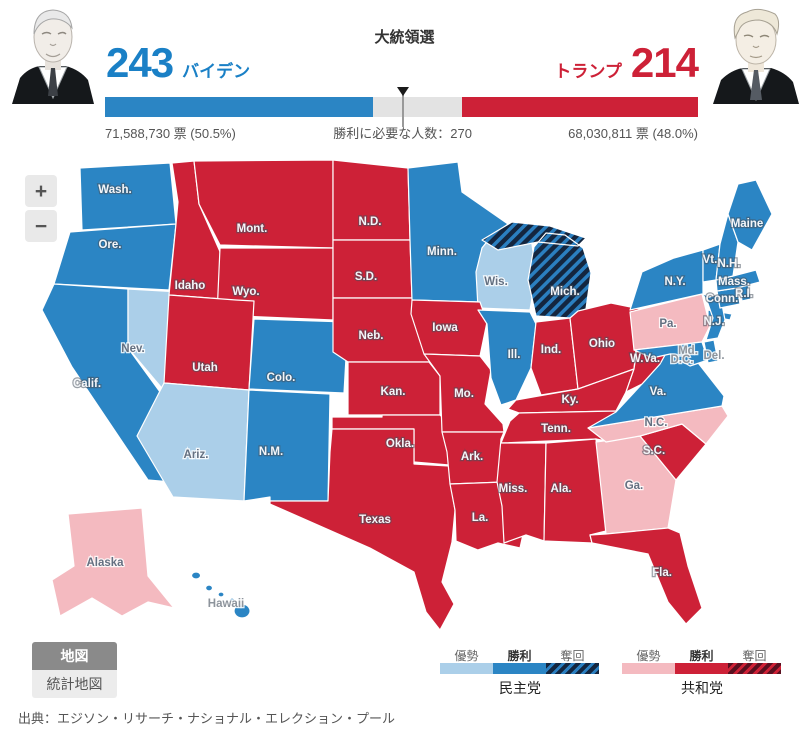 This screenshot has height=738, width=809. I want to click on state-label-neb: Neb., so click(371, 336).